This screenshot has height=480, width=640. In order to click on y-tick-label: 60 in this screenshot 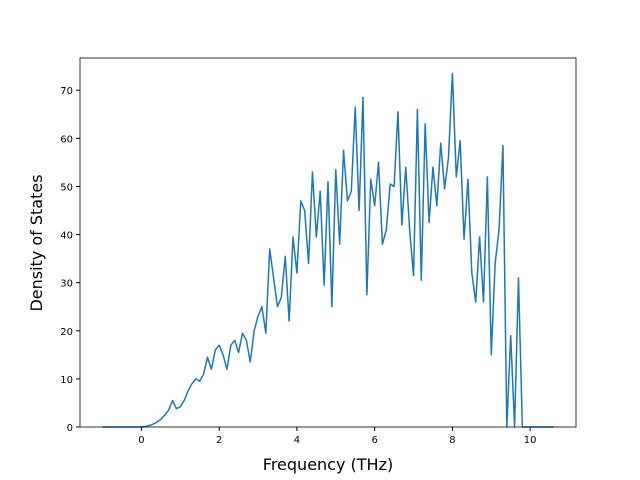, I will do `click(66, 139)`.